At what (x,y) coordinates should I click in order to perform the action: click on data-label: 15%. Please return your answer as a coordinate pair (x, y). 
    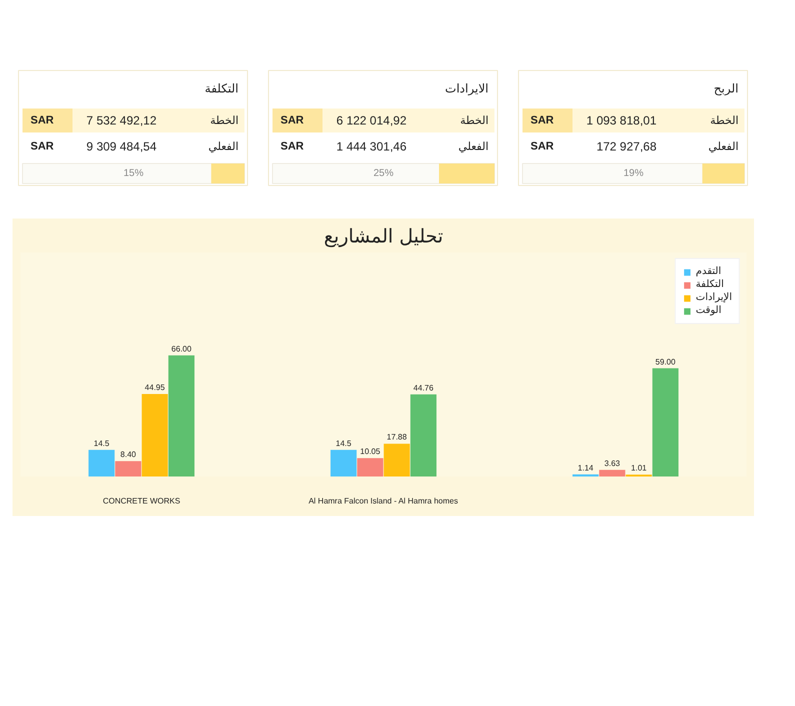
    Looking at the image, I should click on (133, 173).